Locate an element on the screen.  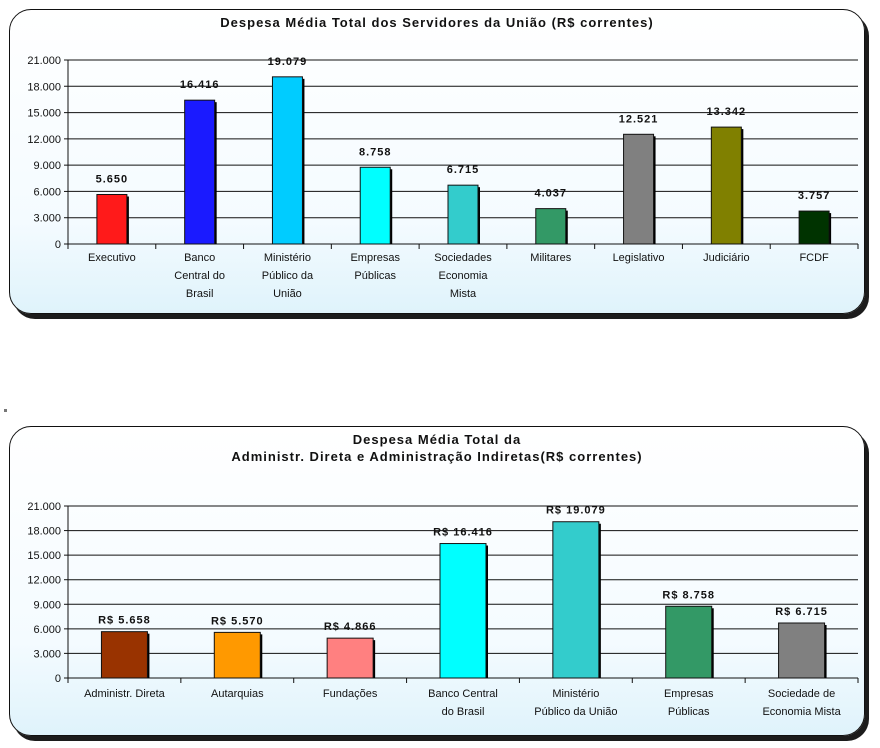
data-label: R$ 5.658 is located at coordinates (124, 621).